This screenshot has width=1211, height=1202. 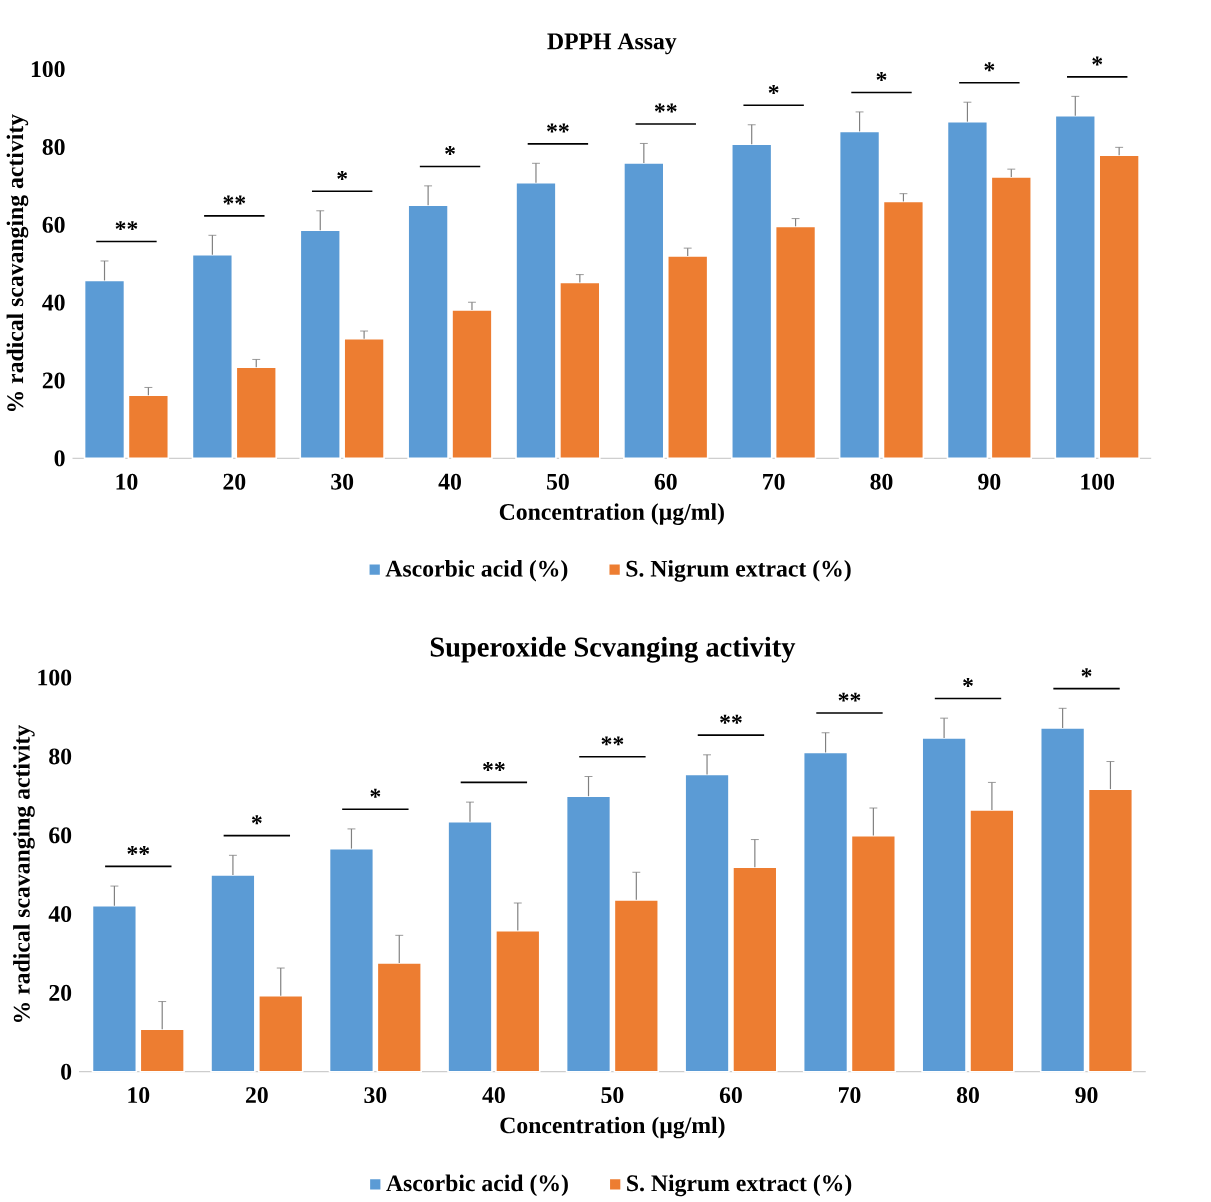 I want to click on x-tick-label: 100, so click(x=1098, y=481).